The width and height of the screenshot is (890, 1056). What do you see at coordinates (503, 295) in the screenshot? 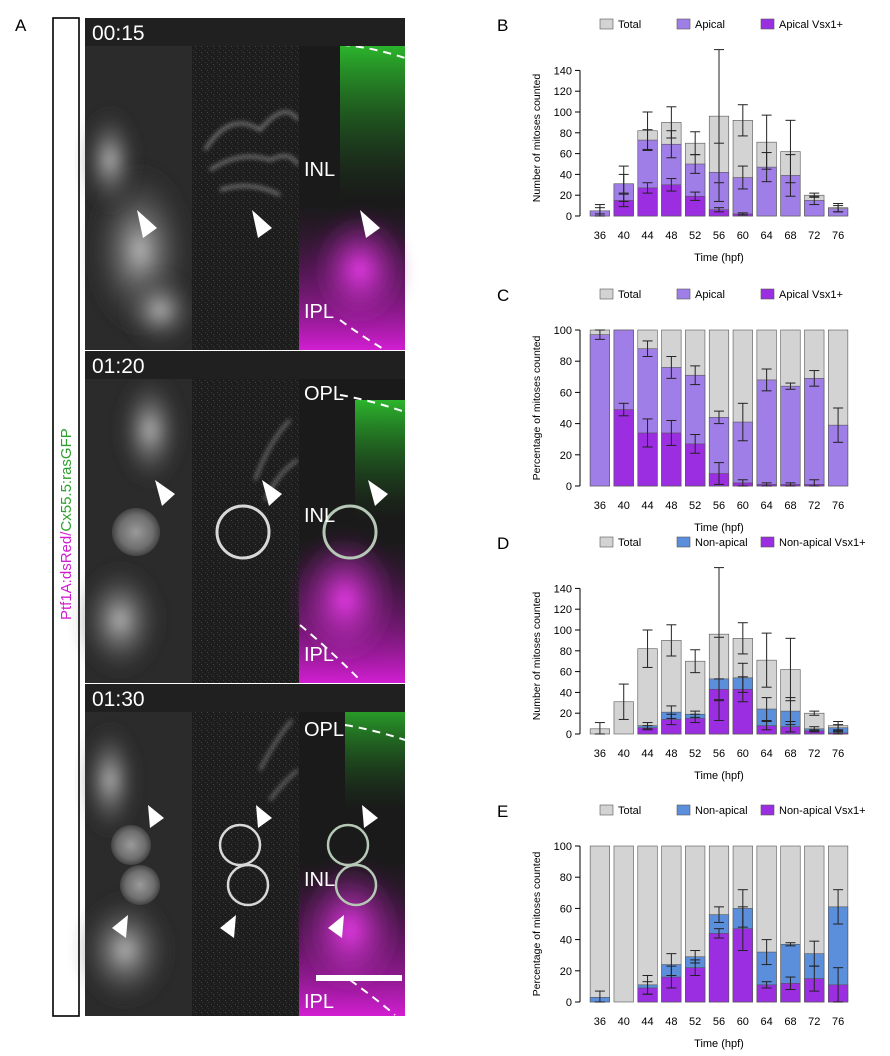
I see `panel-letter-c: C` at bounding box center [503, 295].